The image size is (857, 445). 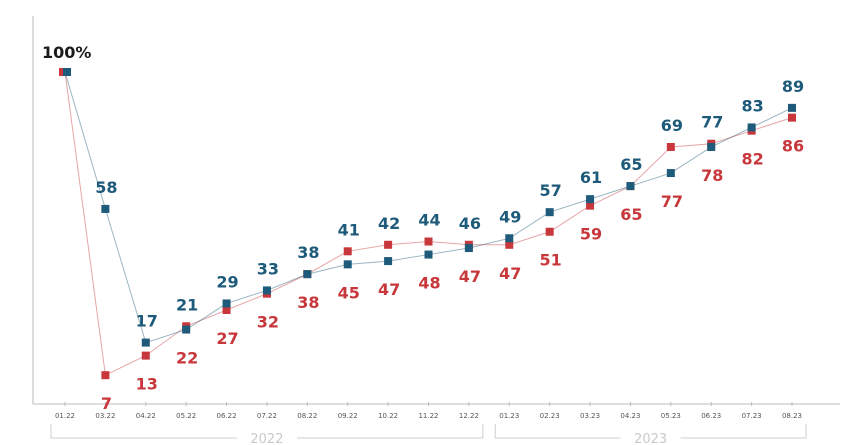 I want to click on label-series1-07.22: 32, so click(x=268, y=322).